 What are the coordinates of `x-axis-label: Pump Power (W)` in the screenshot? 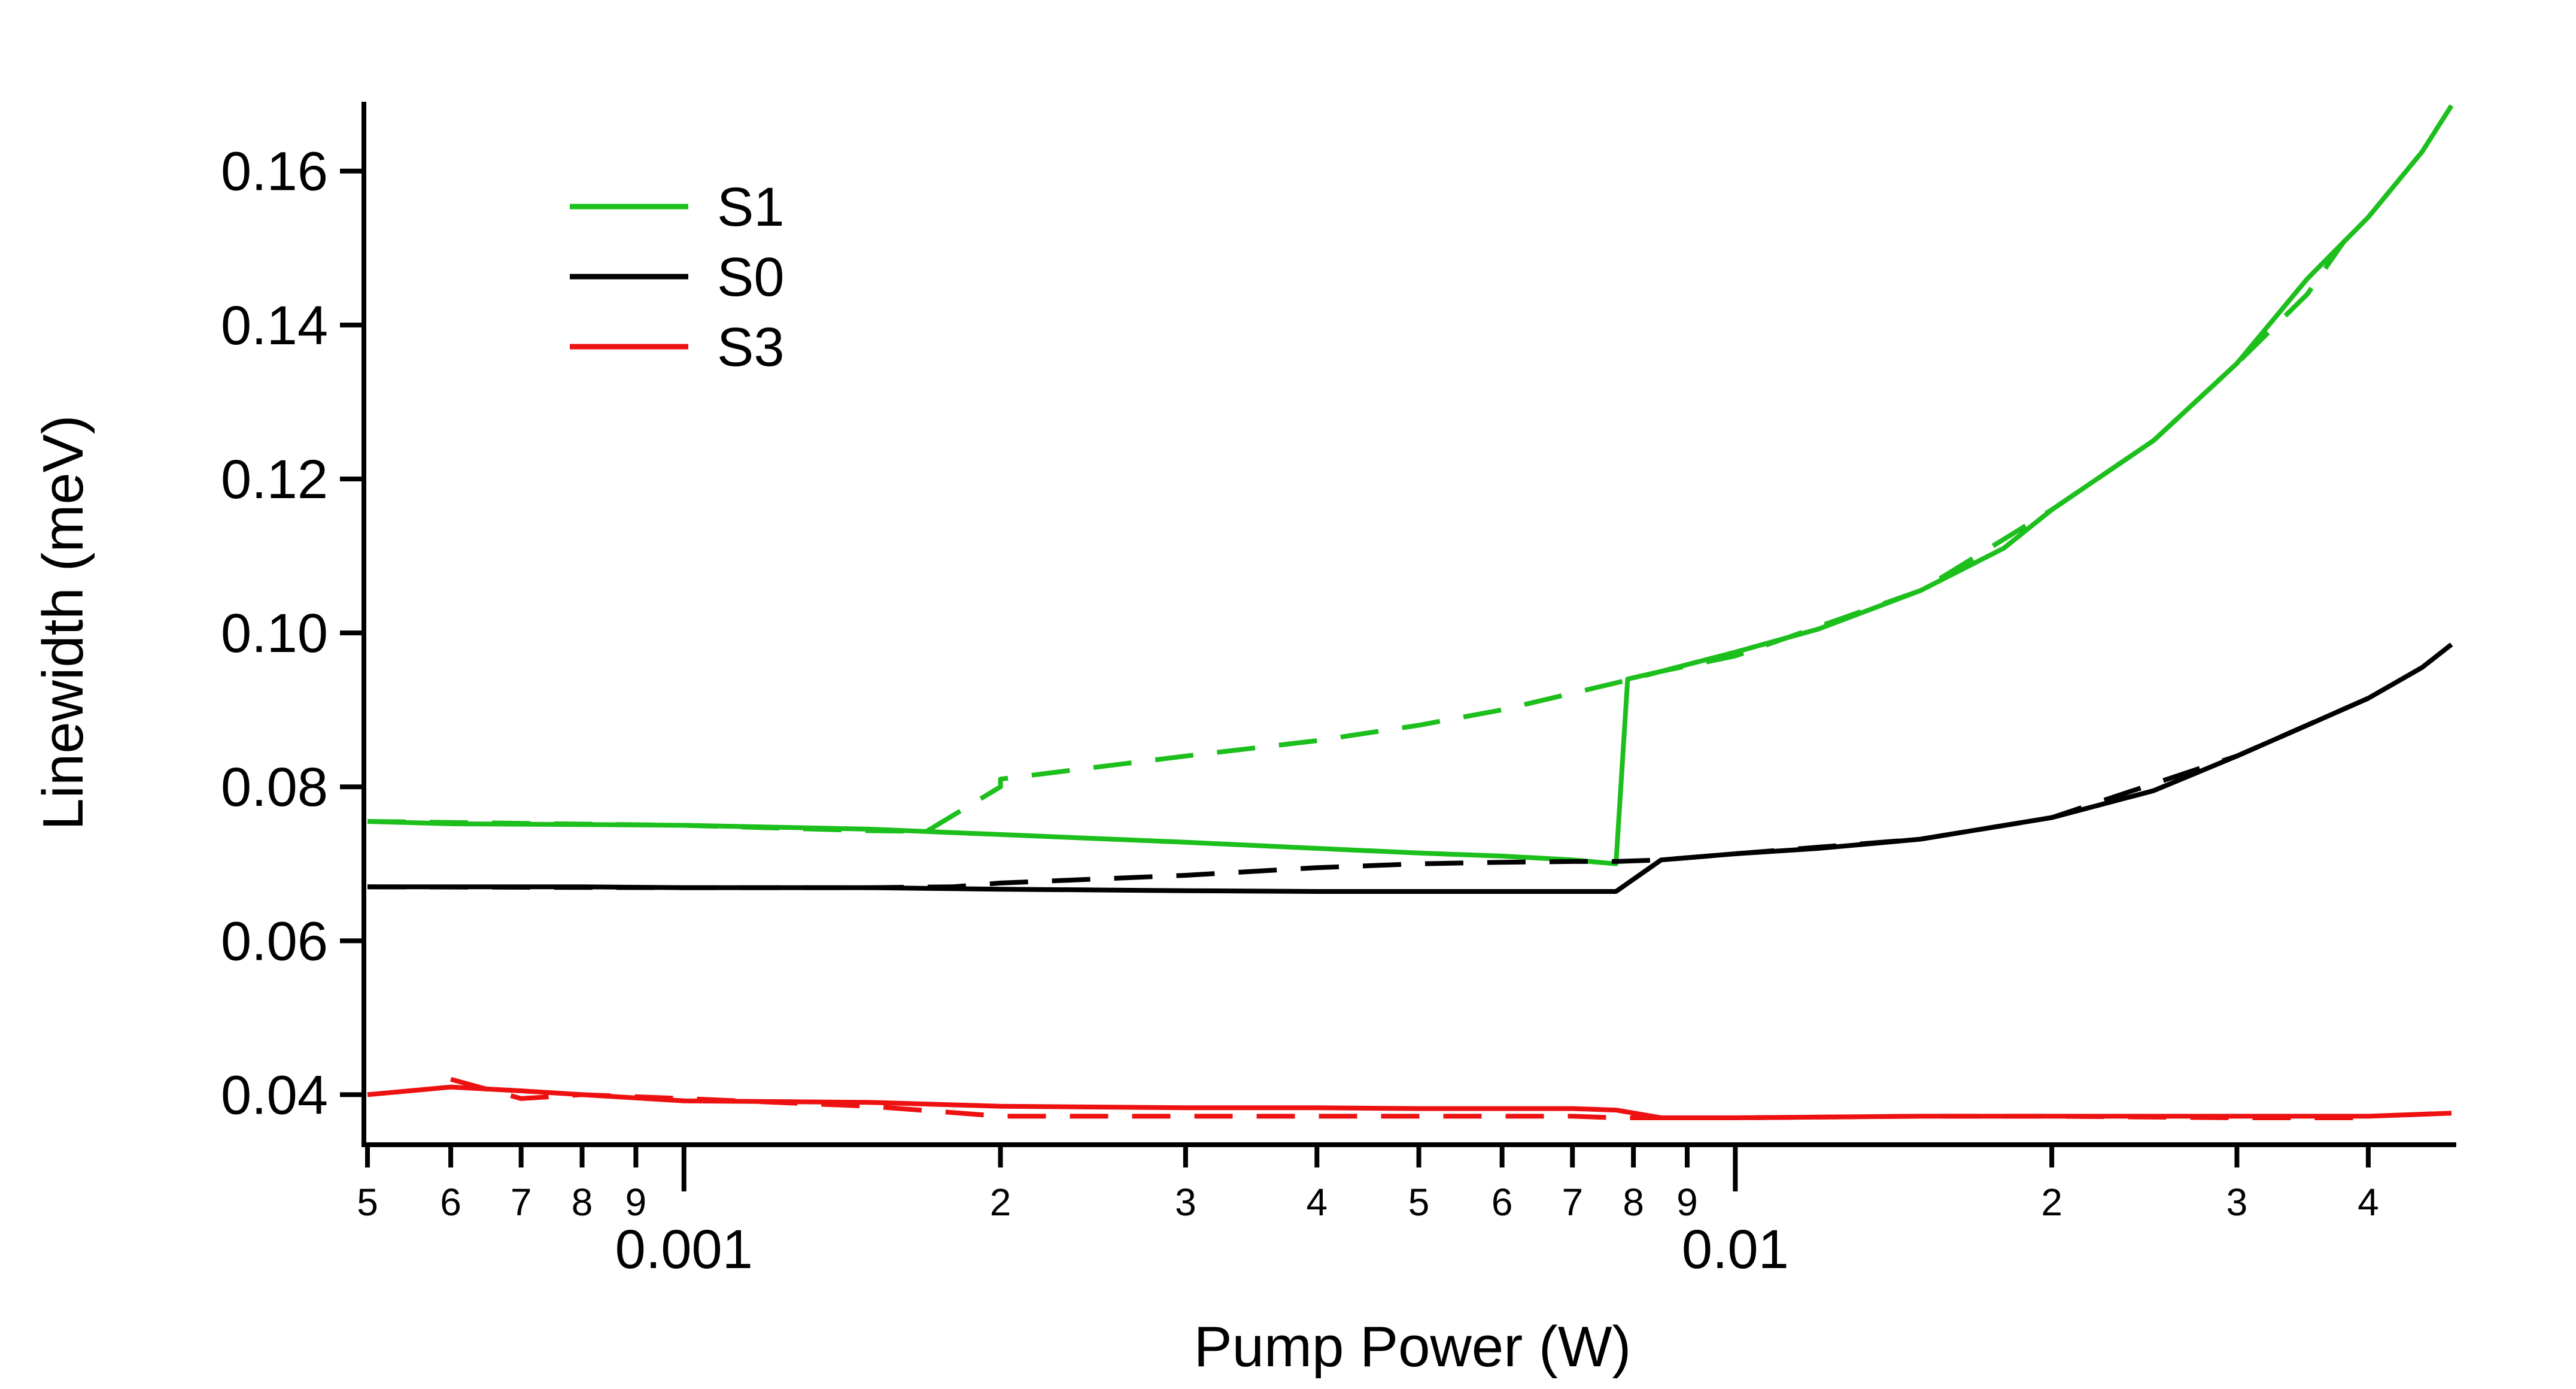 It's located at (1413, 1347).